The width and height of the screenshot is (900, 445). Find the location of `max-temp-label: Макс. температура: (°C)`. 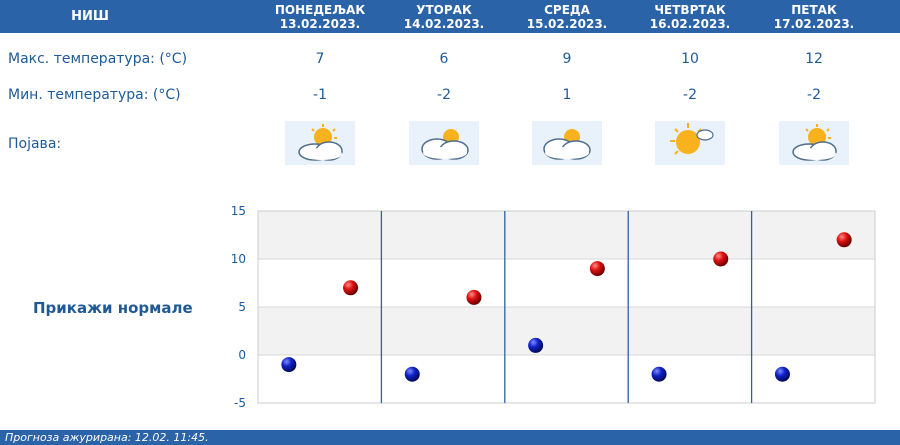

max-temp-label: Макс. температура: (°C) is located at coordinates (98, 59).